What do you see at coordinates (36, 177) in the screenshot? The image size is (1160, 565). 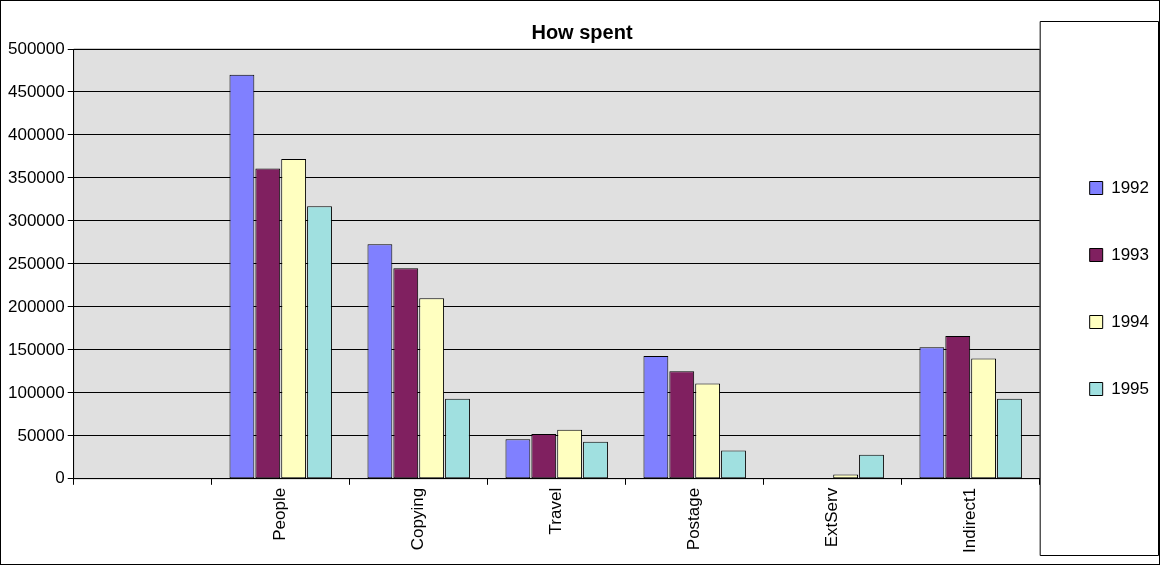 I see `y-tick-label: 350000` at bounding box center [36, 177].